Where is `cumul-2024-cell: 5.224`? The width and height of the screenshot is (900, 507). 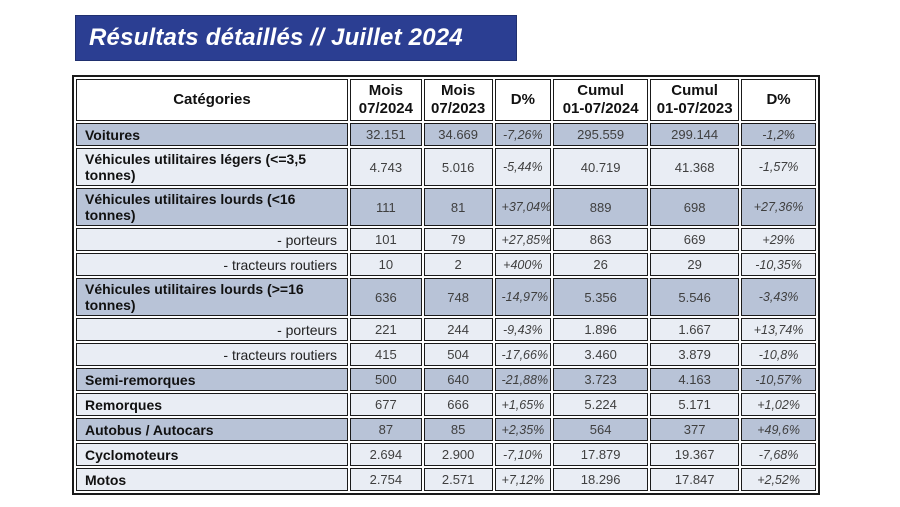 cumul-2024-cell: 5.224 is located at coordinates (601, 404).